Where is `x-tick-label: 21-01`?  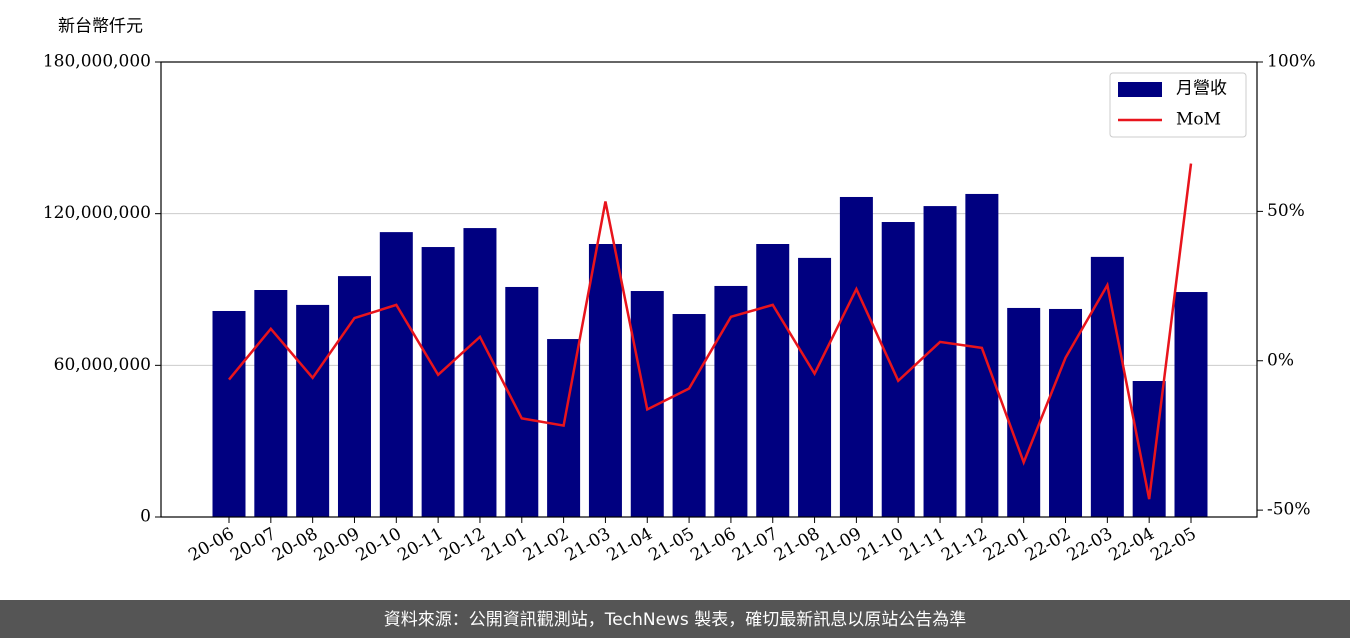 x-tick-label: 21-01 is located at coordinates (504, 545).